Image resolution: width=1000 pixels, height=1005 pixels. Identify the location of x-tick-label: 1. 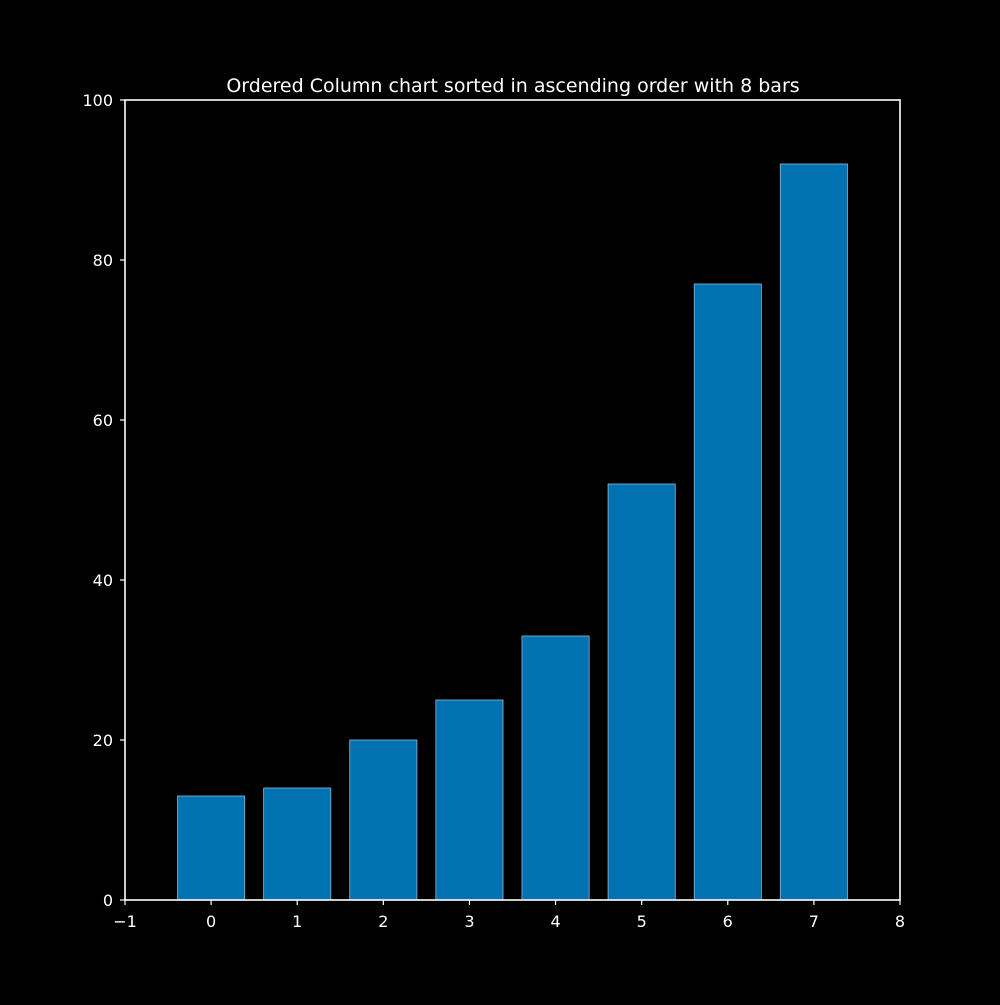
(297, 921).